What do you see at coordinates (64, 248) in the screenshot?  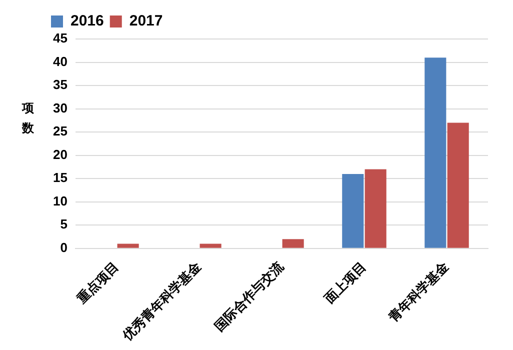 I see `y-tick-label: 0` at bounding box center [64, 248].